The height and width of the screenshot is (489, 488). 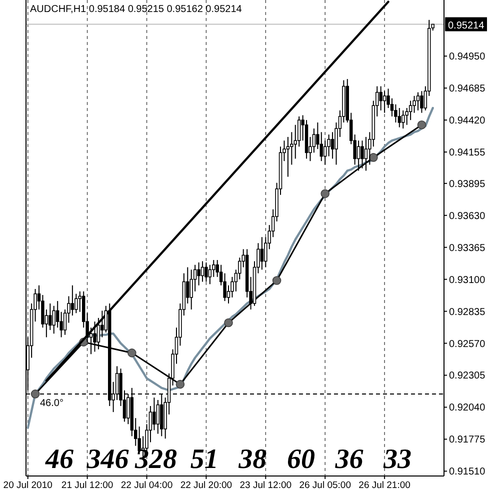 I want to click on y-tick-label: 0.94420, so click(x=467, y=121).